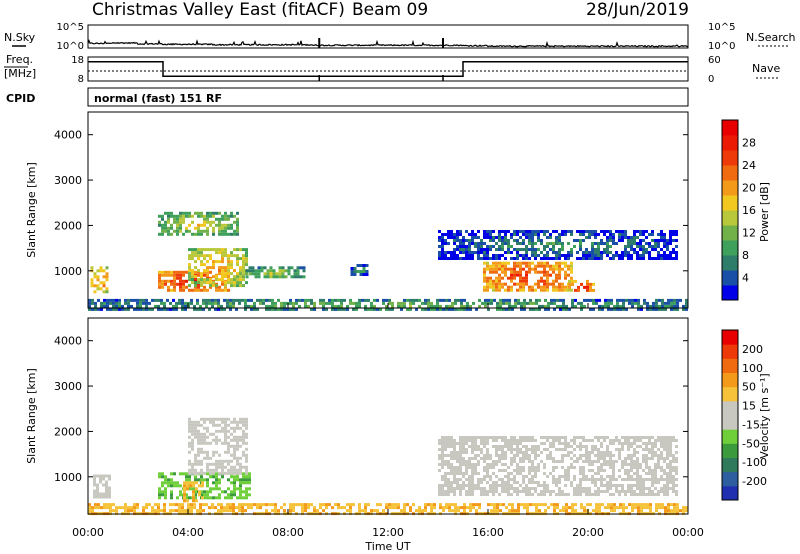  I want to click on colorbar-tick-6: -100, so click(754, 462).